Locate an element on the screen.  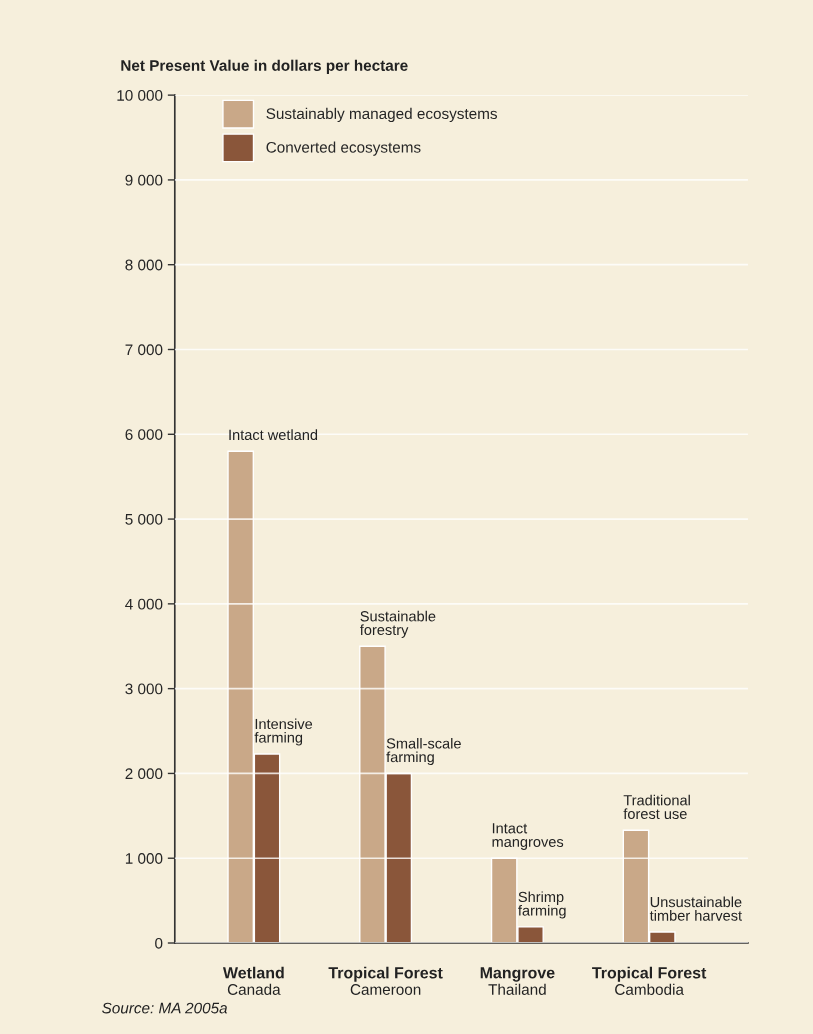
source-note: Source: MA 2005a is located at coordinates (165, 1008).